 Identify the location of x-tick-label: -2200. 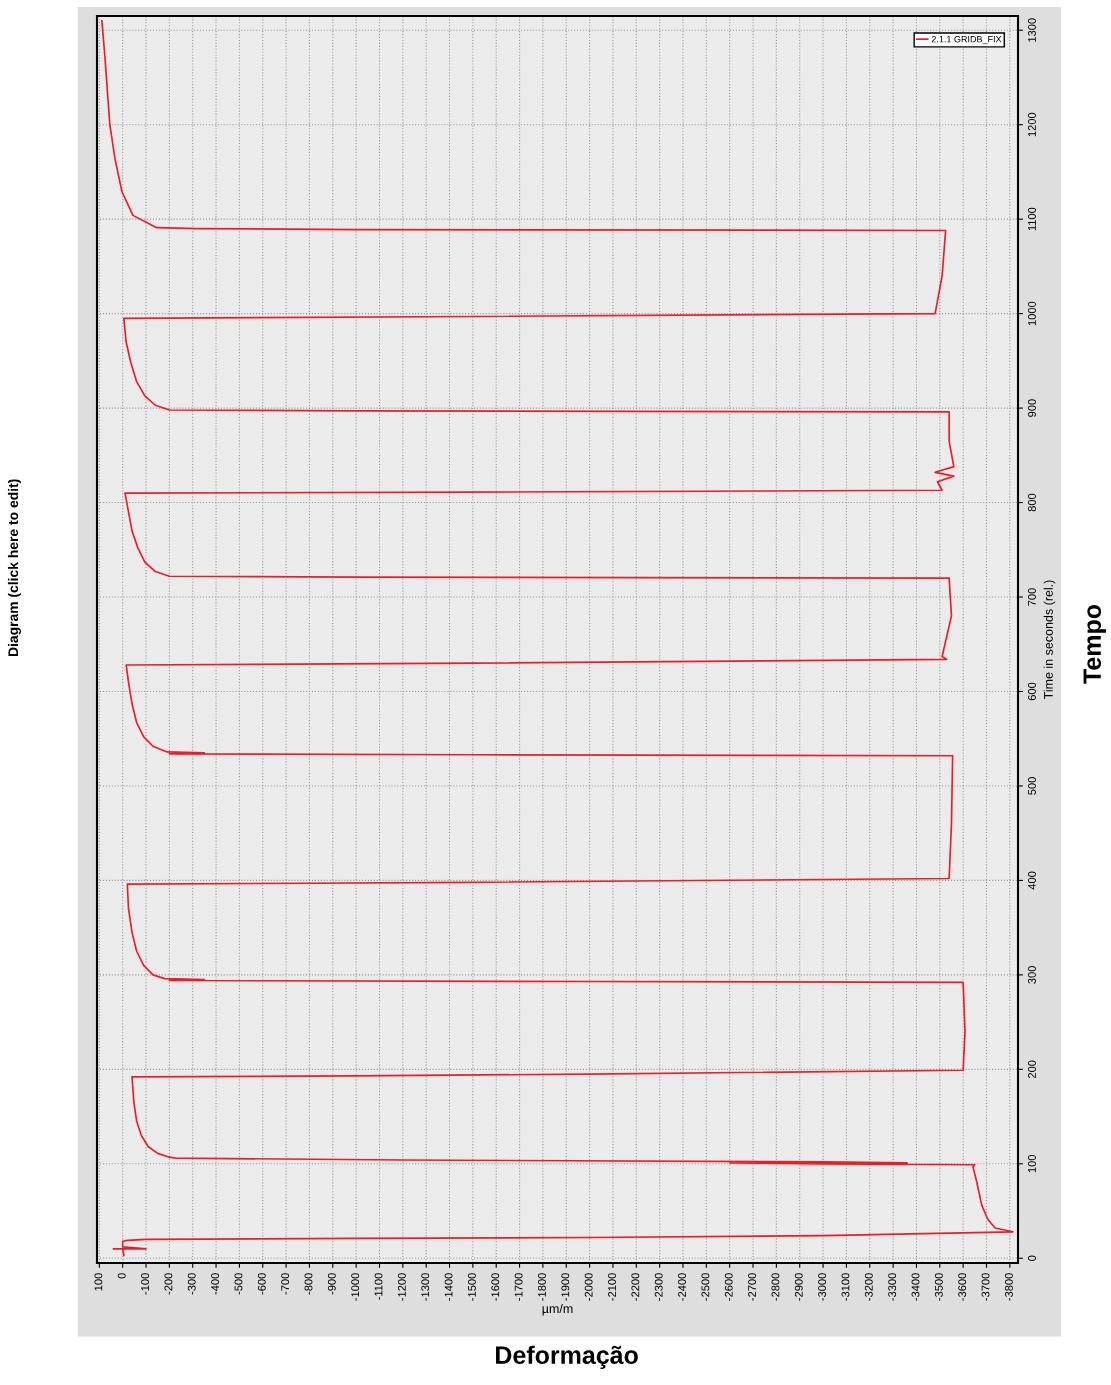
(635, 1287).